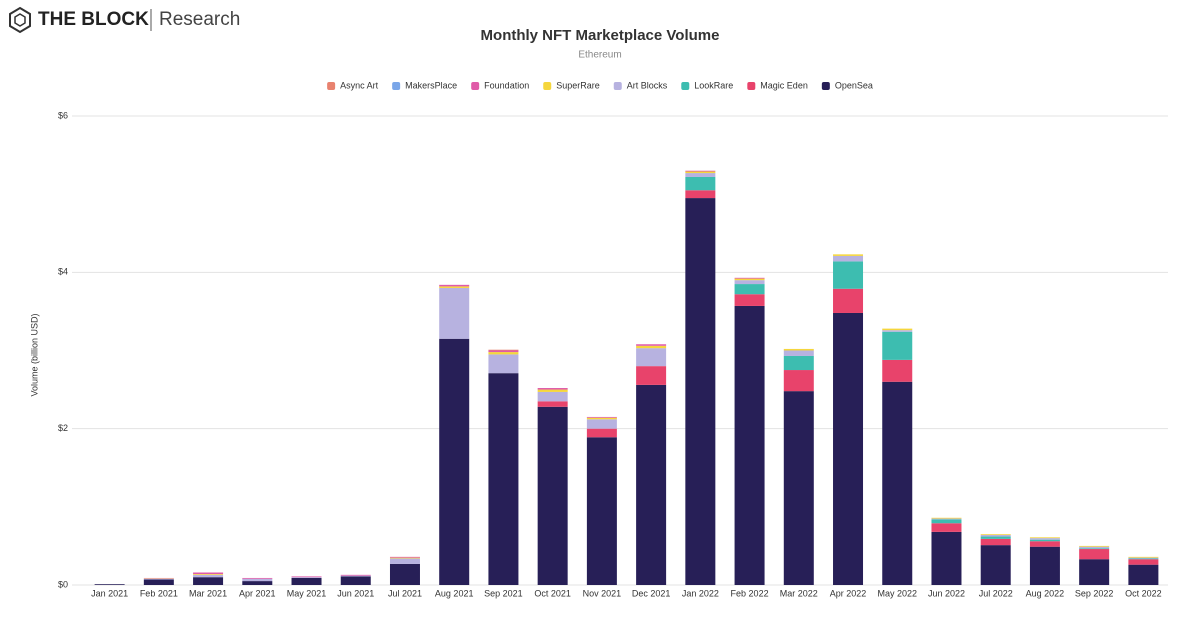 The height and width of the screenshot is (633, 1200). I want to click on y-tick-label: $6, so click(63, 115).